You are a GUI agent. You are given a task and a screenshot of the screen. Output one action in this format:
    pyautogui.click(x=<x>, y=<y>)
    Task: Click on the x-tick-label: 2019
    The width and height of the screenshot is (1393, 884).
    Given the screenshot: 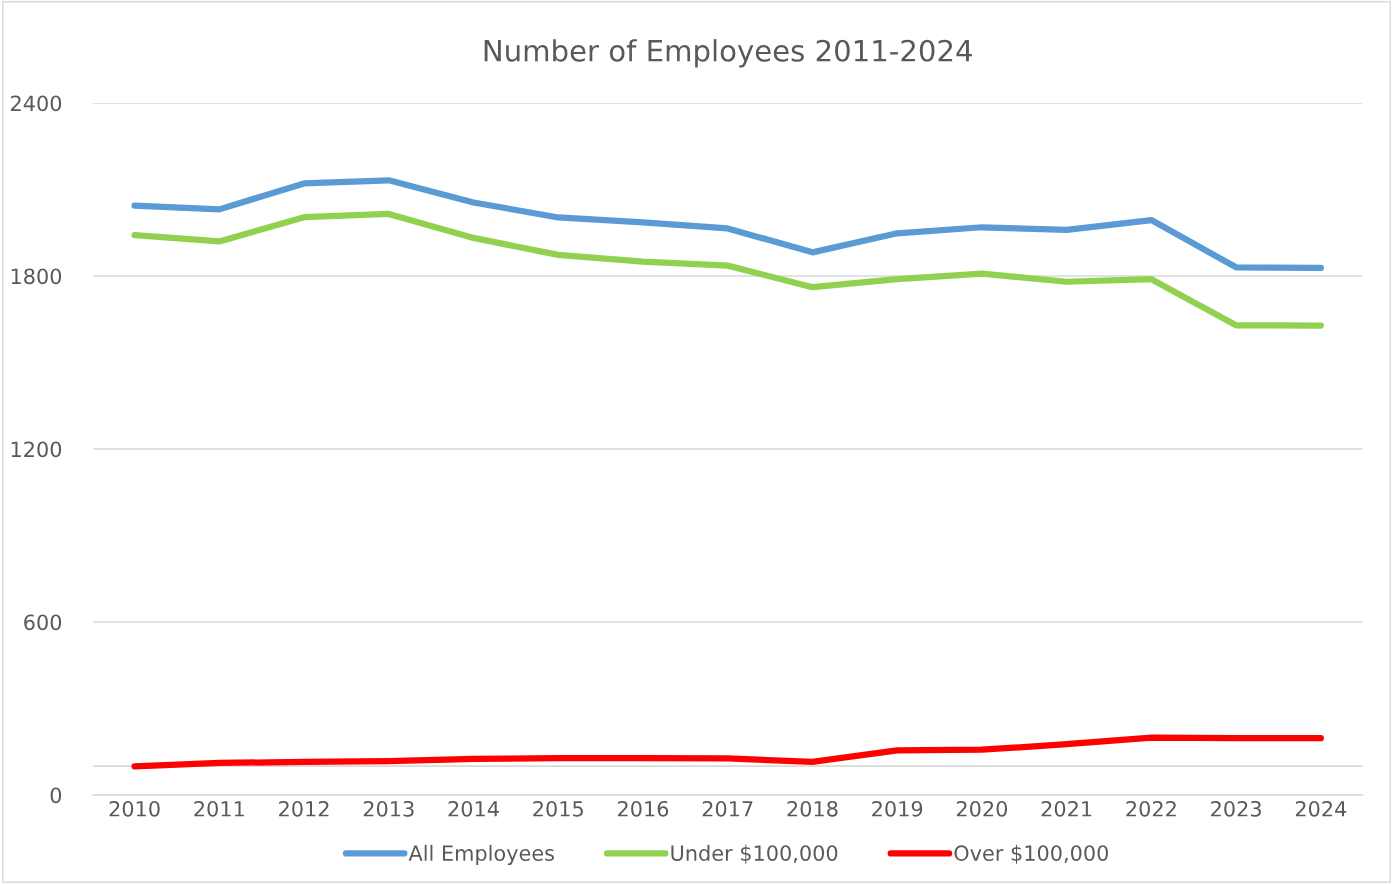 What is the action you would take?
    pyautogui.click(x=897, y=808)
    